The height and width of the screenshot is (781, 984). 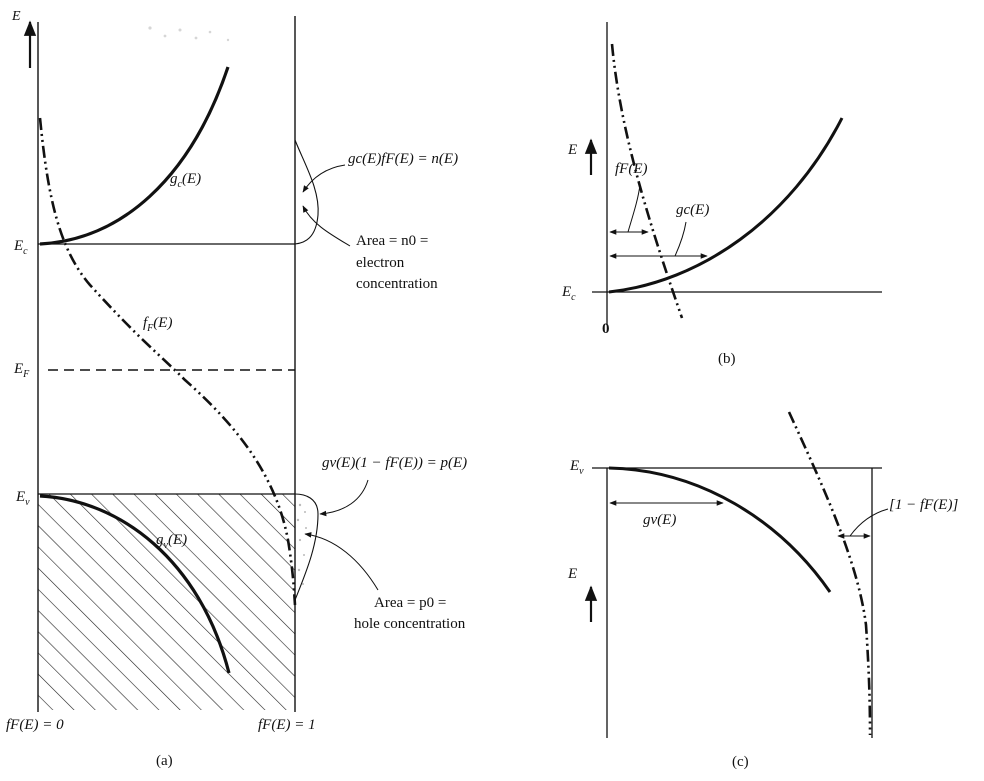 What do you see at coordinates (634, 208) in the screenshot?
I see `b-ff-leader` at bounding box center [634, 208].